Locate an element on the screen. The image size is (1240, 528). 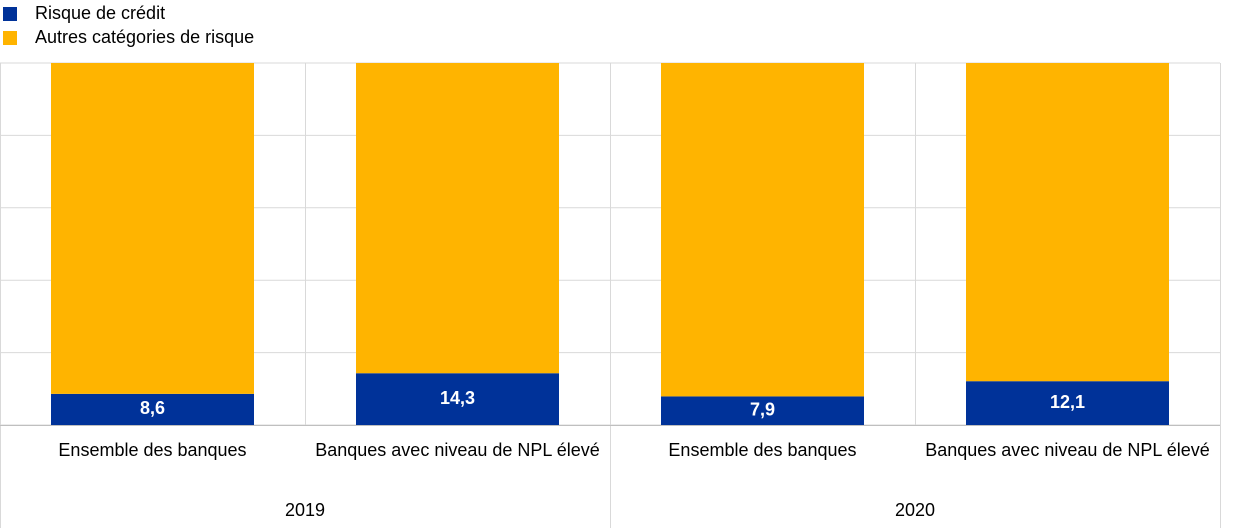
value-label: 7,9 is located at coordinates (762, 409).